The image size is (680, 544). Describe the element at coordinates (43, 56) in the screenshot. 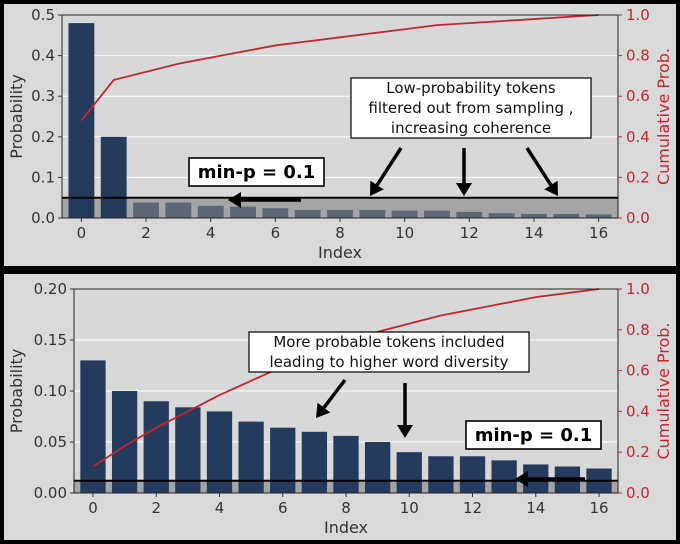

I see `y-tick-label: 0.4` at that location.